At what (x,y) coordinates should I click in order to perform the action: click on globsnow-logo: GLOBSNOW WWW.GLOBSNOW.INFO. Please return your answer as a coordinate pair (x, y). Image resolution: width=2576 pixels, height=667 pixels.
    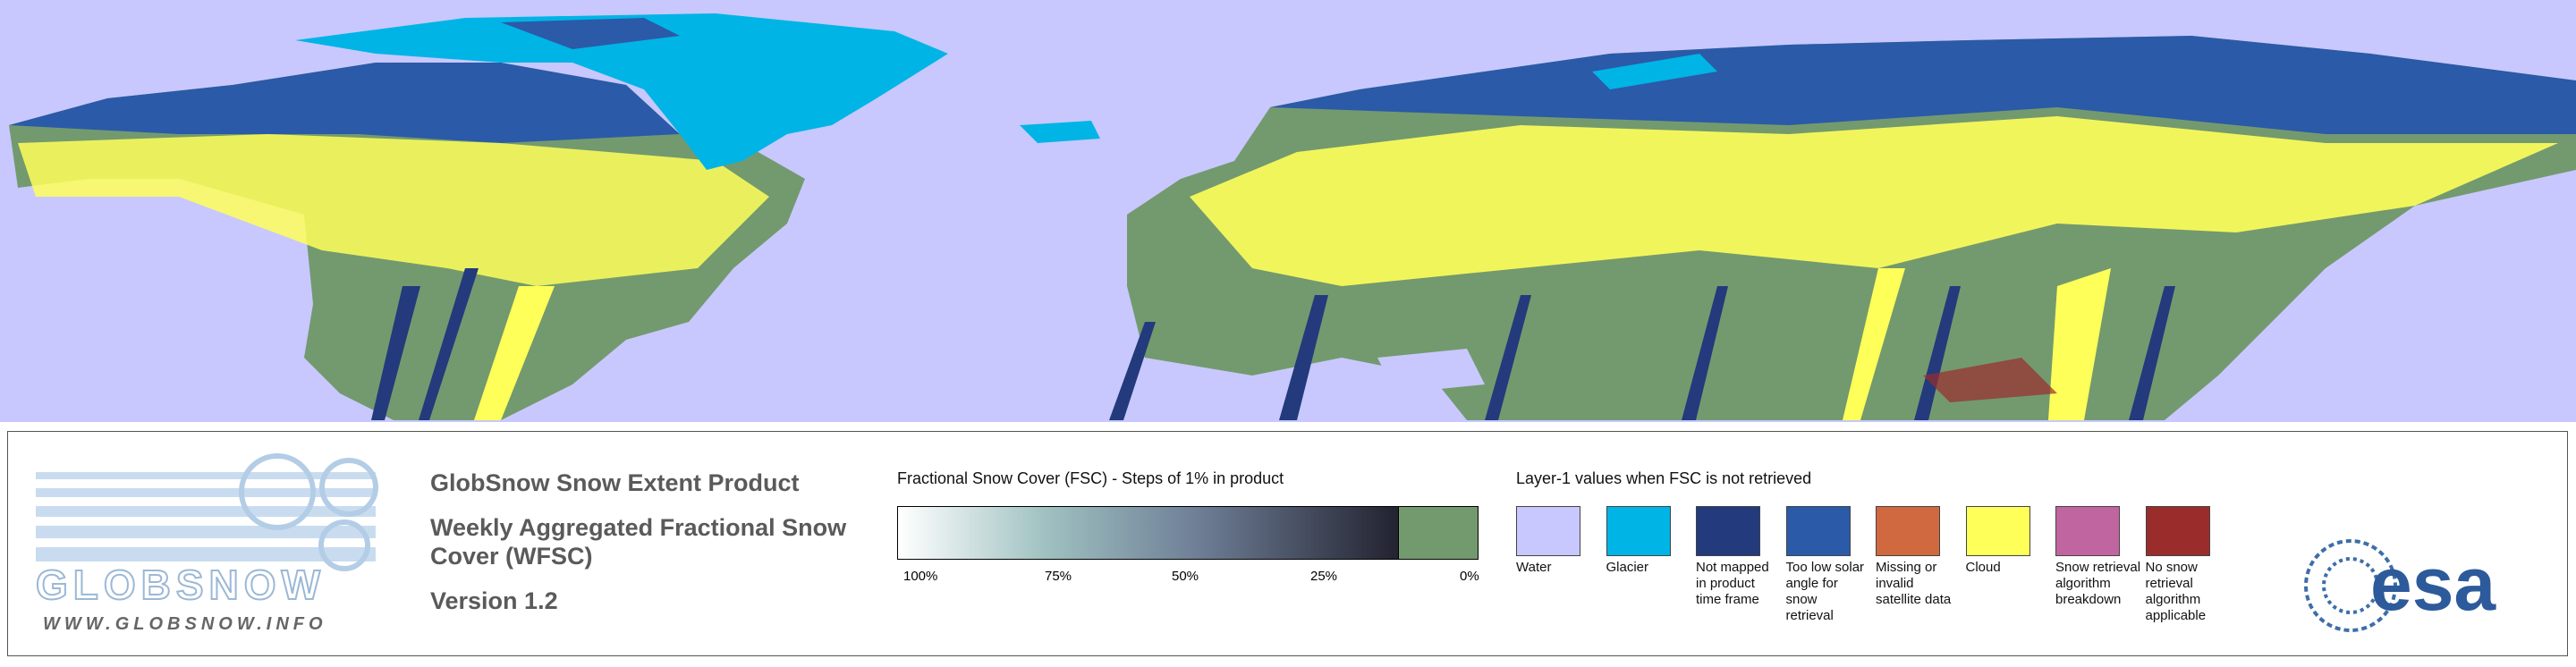
    Looking at the image, I should click on (207, 544).